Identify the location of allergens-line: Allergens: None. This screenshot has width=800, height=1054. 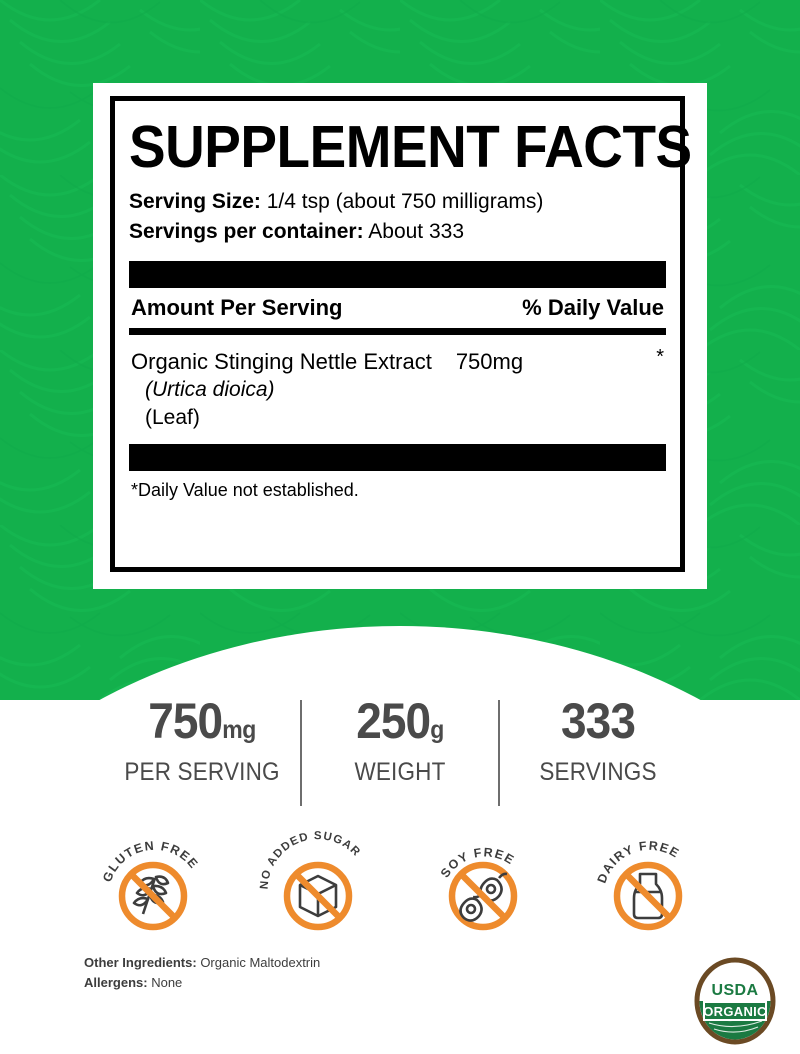
(202, 983).